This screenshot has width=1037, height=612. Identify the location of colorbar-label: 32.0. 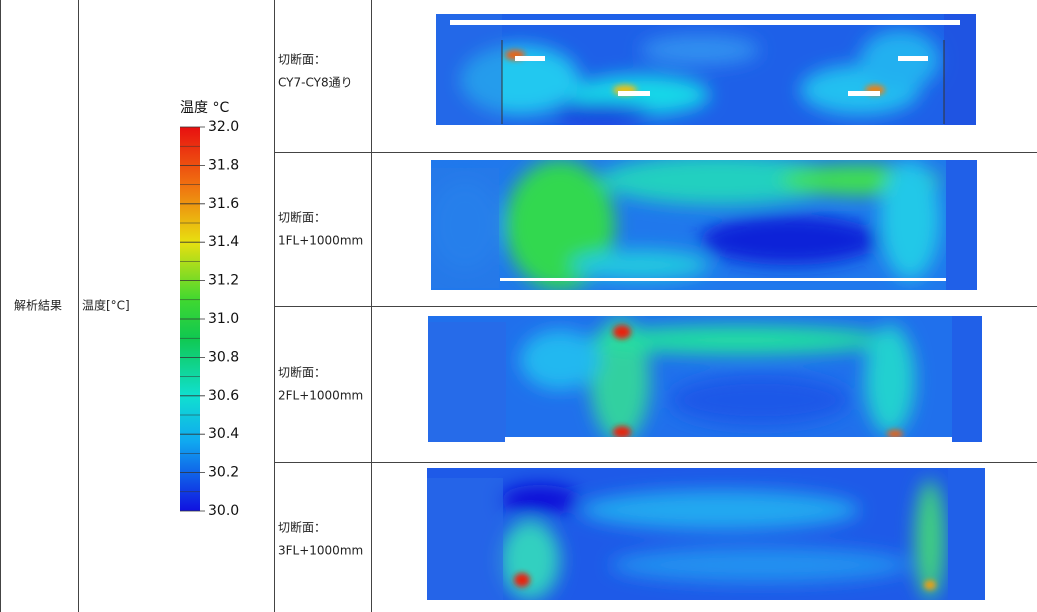
(223, 127).